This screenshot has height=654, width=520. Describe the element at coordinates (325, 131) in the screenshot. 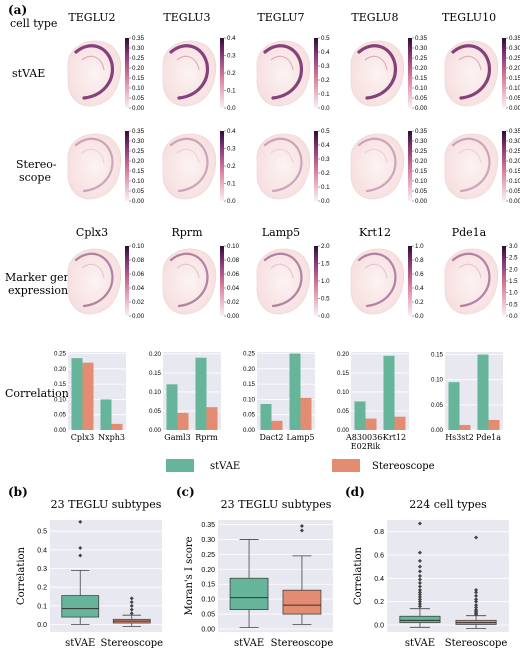

I see `colorbar-tick-label: 0.5` at that location.